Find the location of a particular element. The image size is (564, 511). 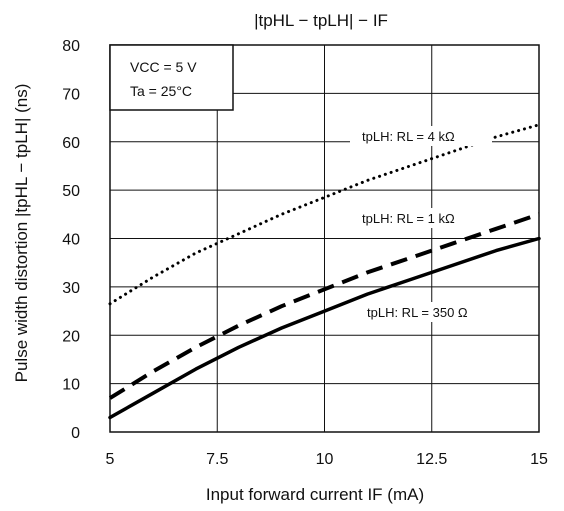

x-axis-title: Input forward current IF (mA) is located at coordinates (315, 494).